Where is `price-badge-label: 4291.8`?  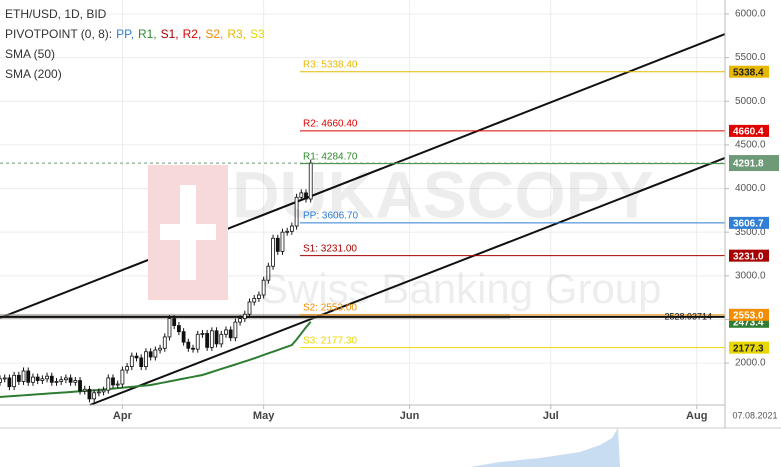
price-badge-label: 4291.8 is located at coordinates (748, 164).